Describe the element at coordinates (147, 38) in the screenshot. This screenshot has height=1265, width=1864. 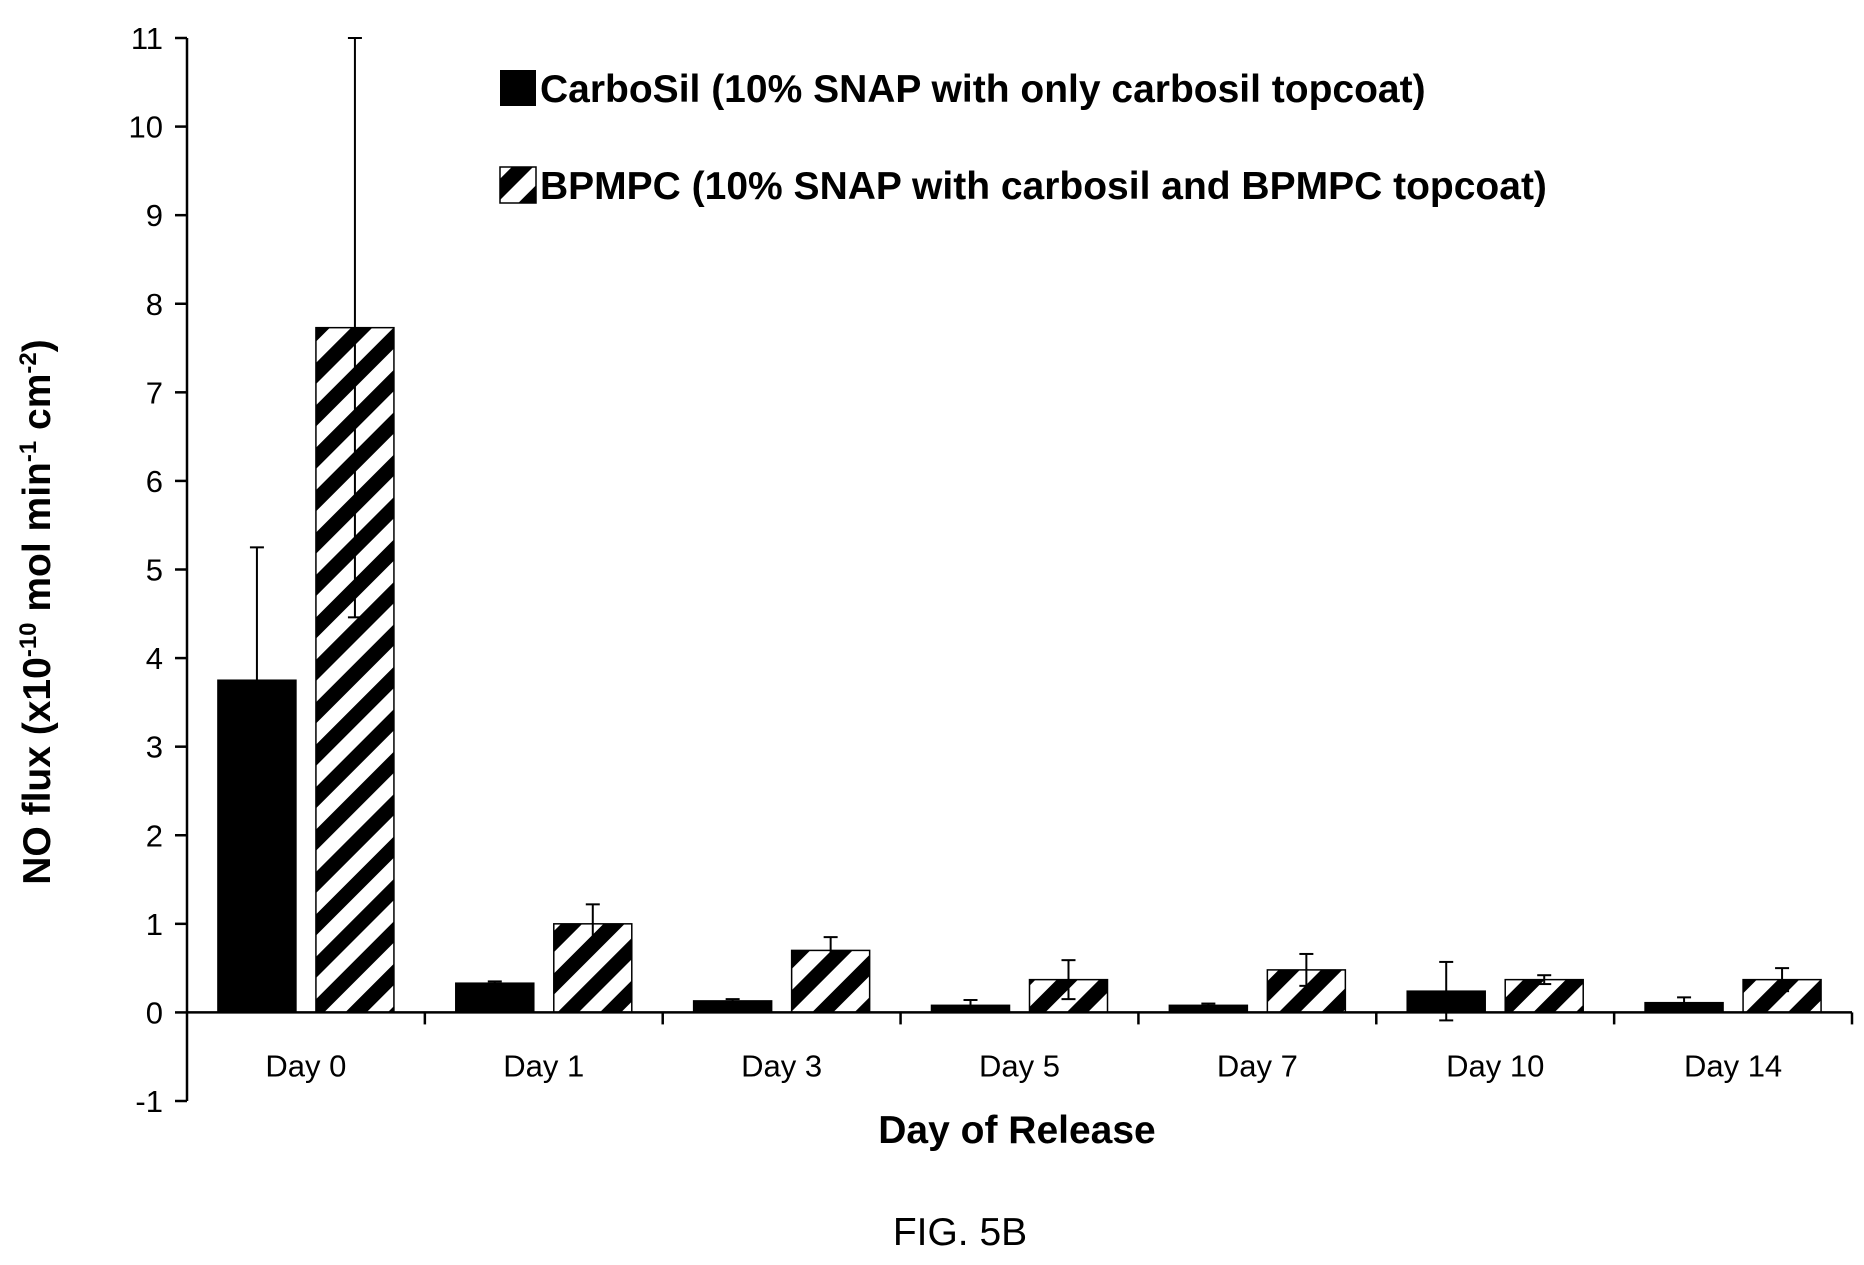
I see `y-tick-label: 11` at that location.